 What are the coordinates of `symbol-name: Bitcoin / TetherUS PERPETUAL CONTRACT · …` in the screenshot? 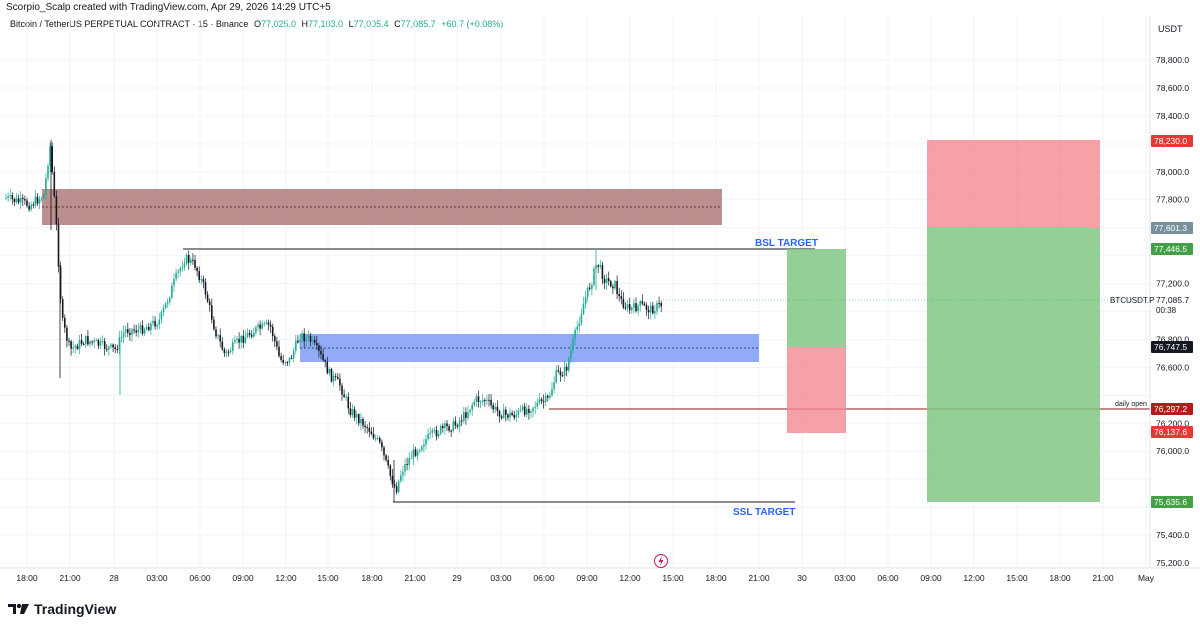 It's located at (129, 24).